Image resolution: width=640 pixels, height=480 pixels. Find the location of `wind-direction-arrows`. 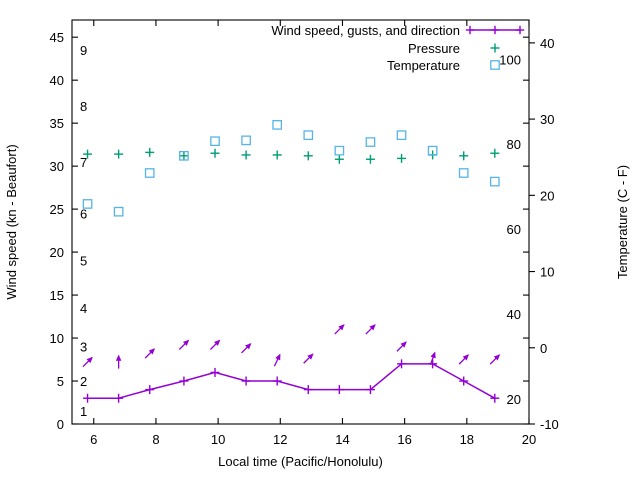

wind-direction-arrows is located at coordinates (291, 346).